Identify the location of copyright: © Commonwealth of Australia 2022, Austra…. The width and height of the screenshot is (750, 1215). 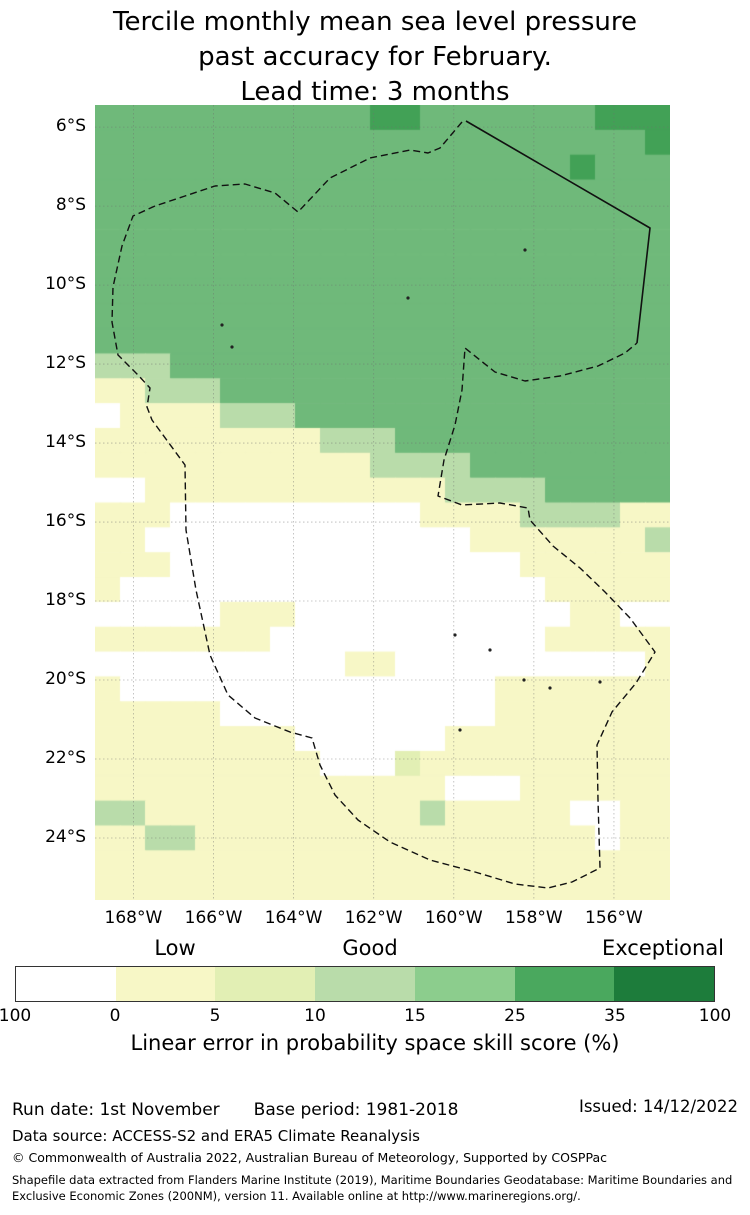
(309, 1157).